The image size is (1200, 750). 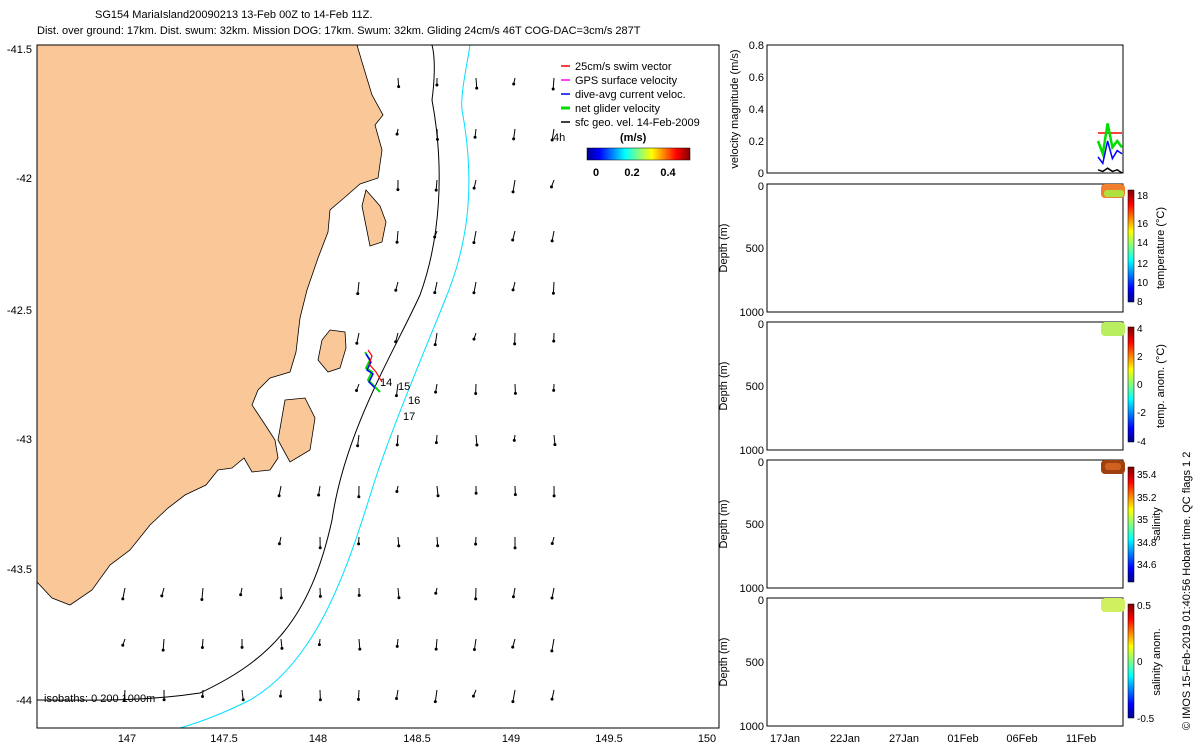 What do you see at coordinates (386, 383) in the screenshot?
I see `day-label-14: 14` at bounding box center [386, 383].